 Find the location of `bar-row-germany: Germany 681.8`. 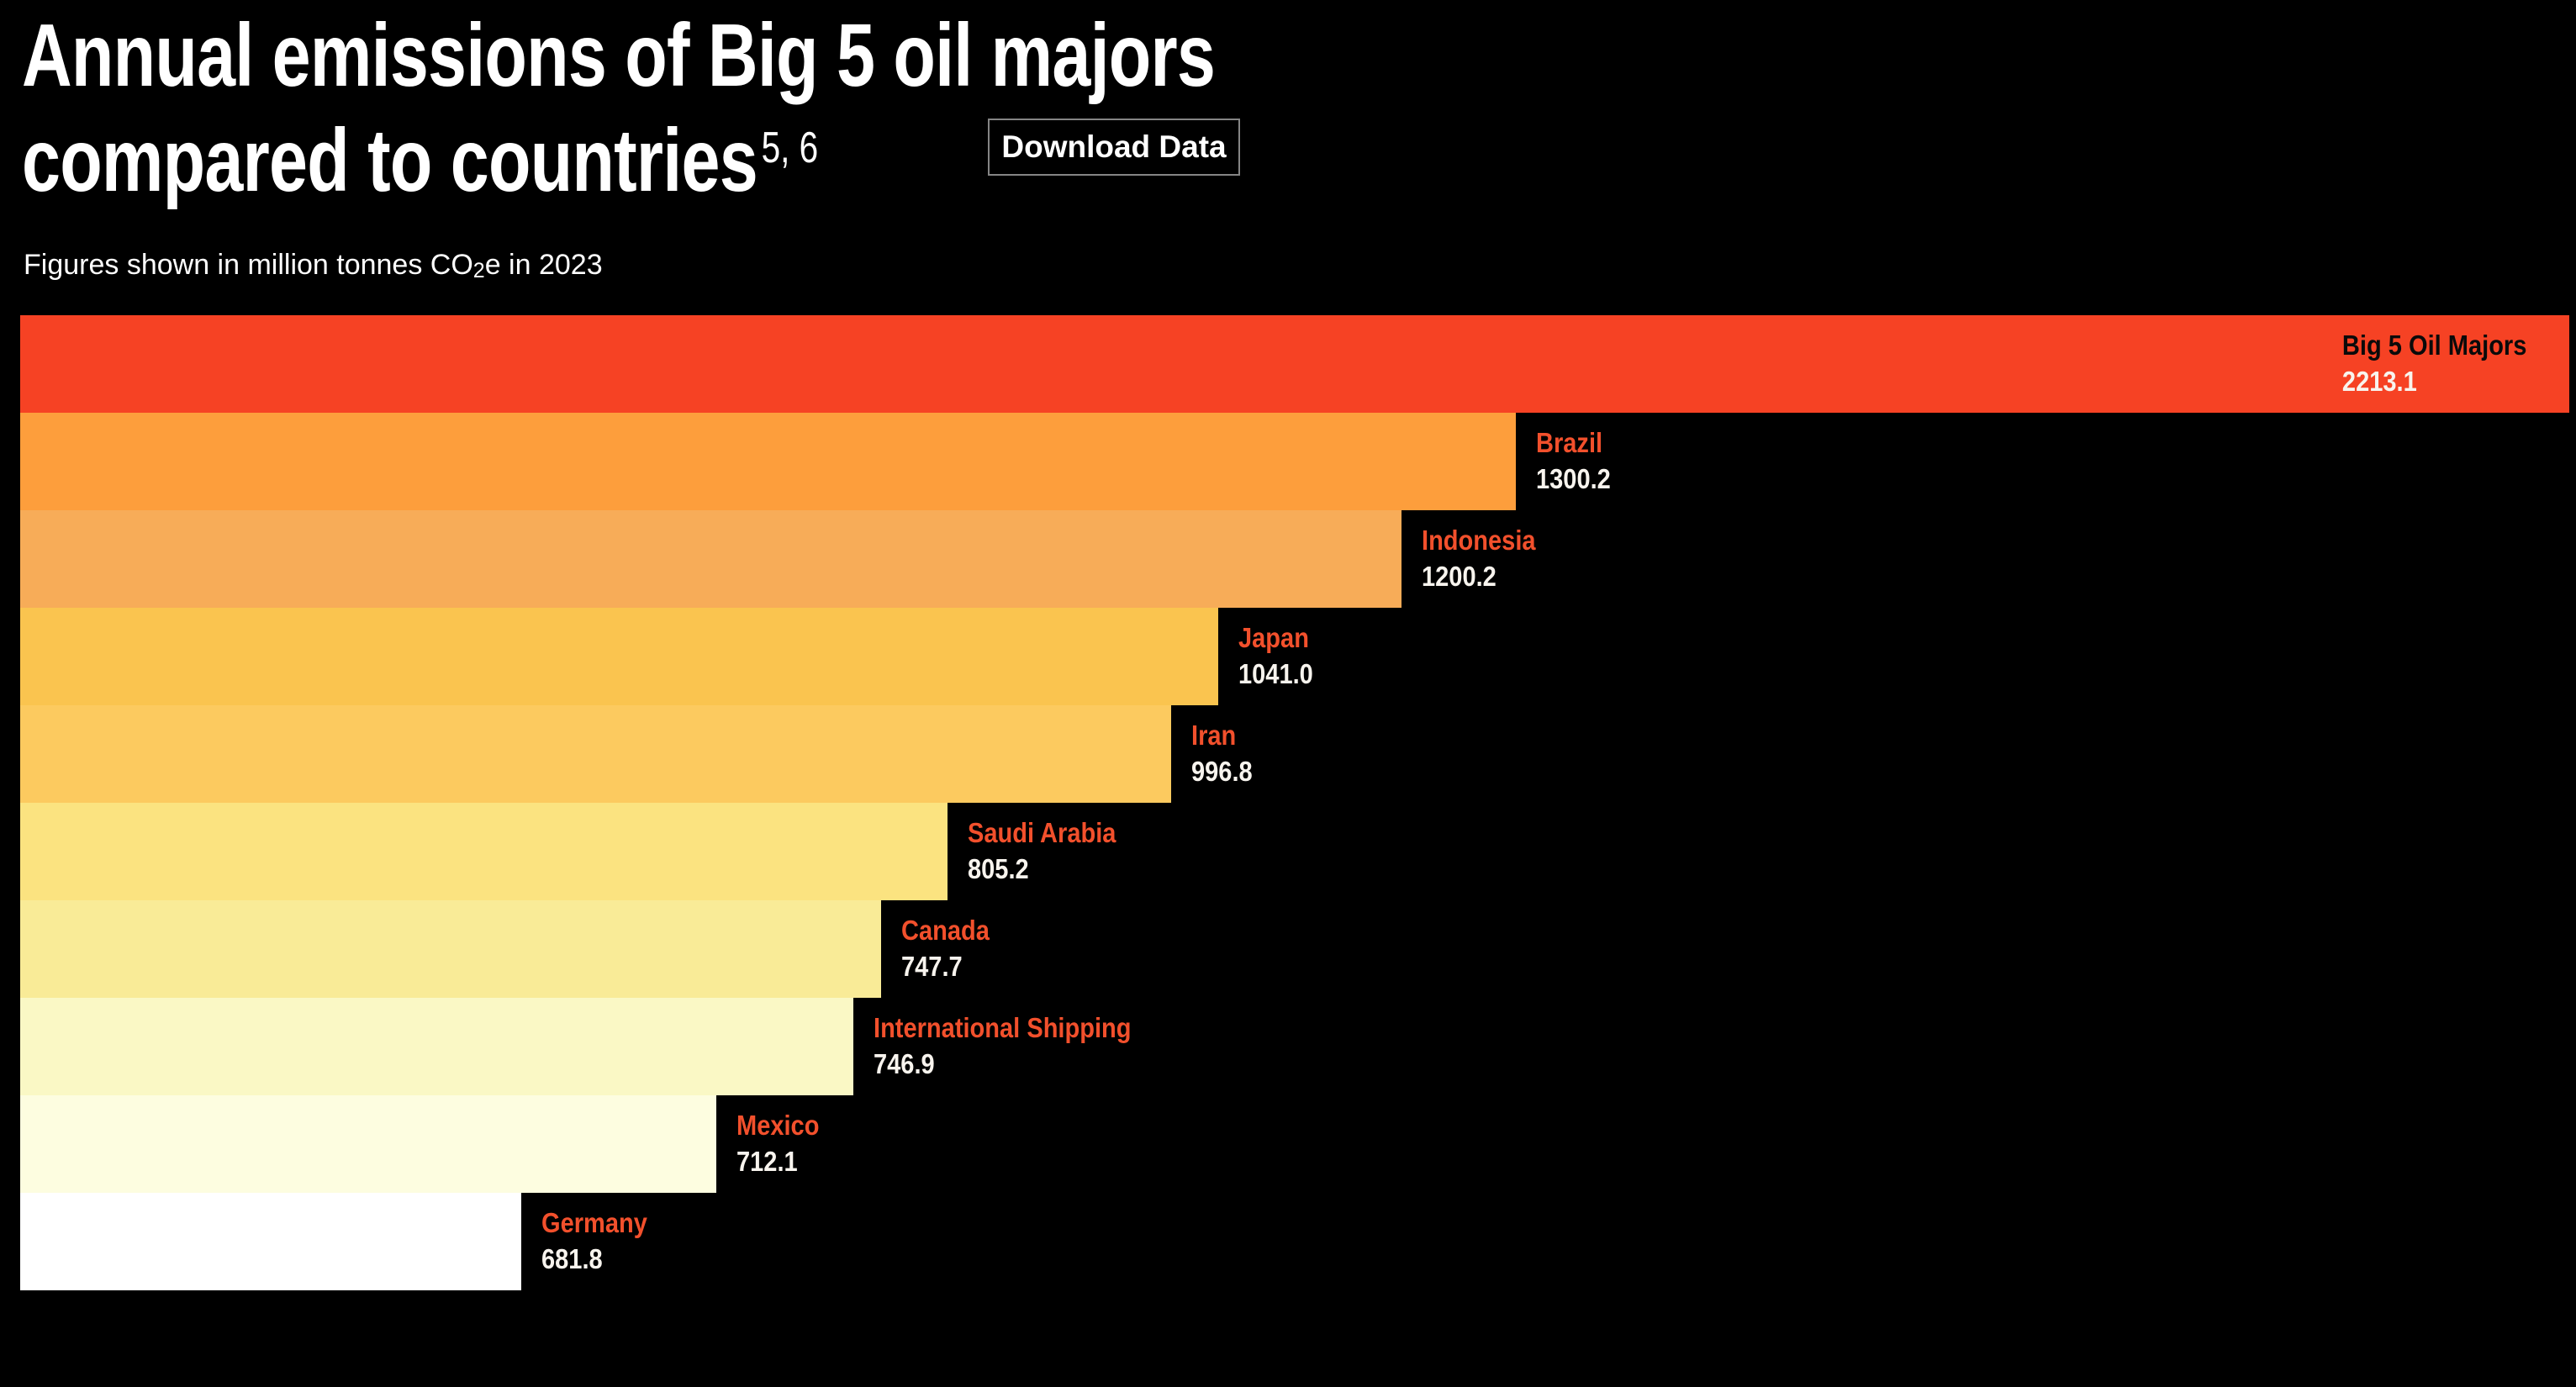

bar-row-germany: Germany 681.8 is located at coordinates (1294, 1241).